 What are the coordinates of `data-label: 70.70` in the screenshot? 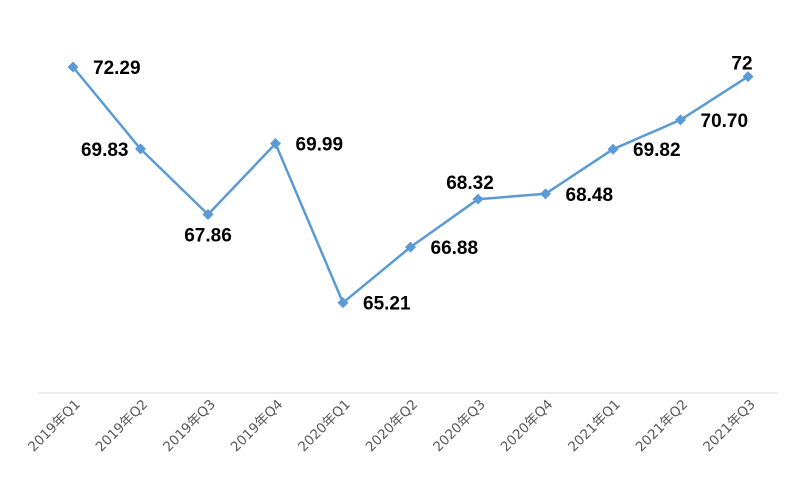 It's located at (725, 121).